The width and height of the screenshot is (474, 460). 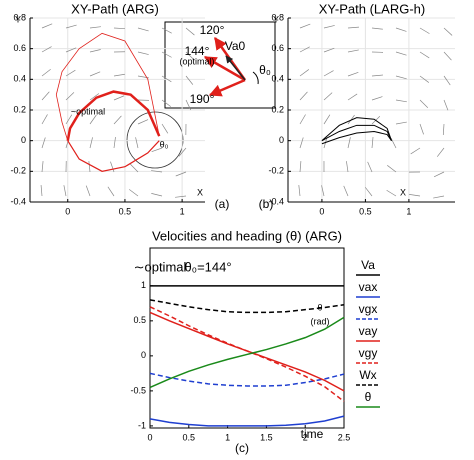 I want to click on inset-label: θ₀, so click(x=265, y=70).